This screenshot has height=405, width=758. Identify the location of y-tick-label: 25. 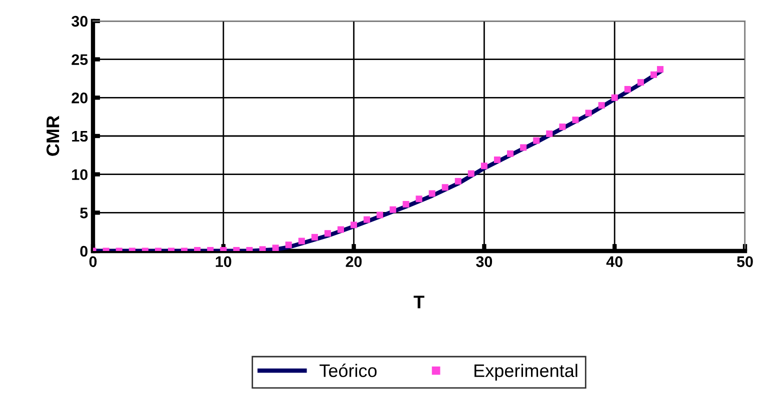
(80, 60).